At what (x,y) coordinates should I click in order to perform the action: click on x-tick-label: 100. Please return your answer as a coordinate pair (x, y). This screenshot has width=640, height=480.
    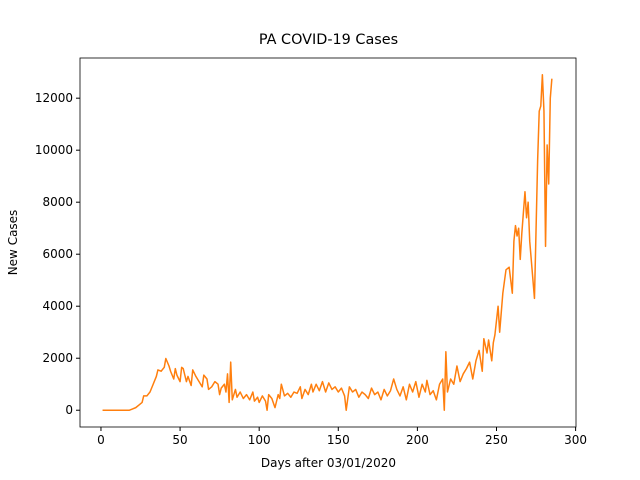
    Looking at the image, I should click on (259, 440).